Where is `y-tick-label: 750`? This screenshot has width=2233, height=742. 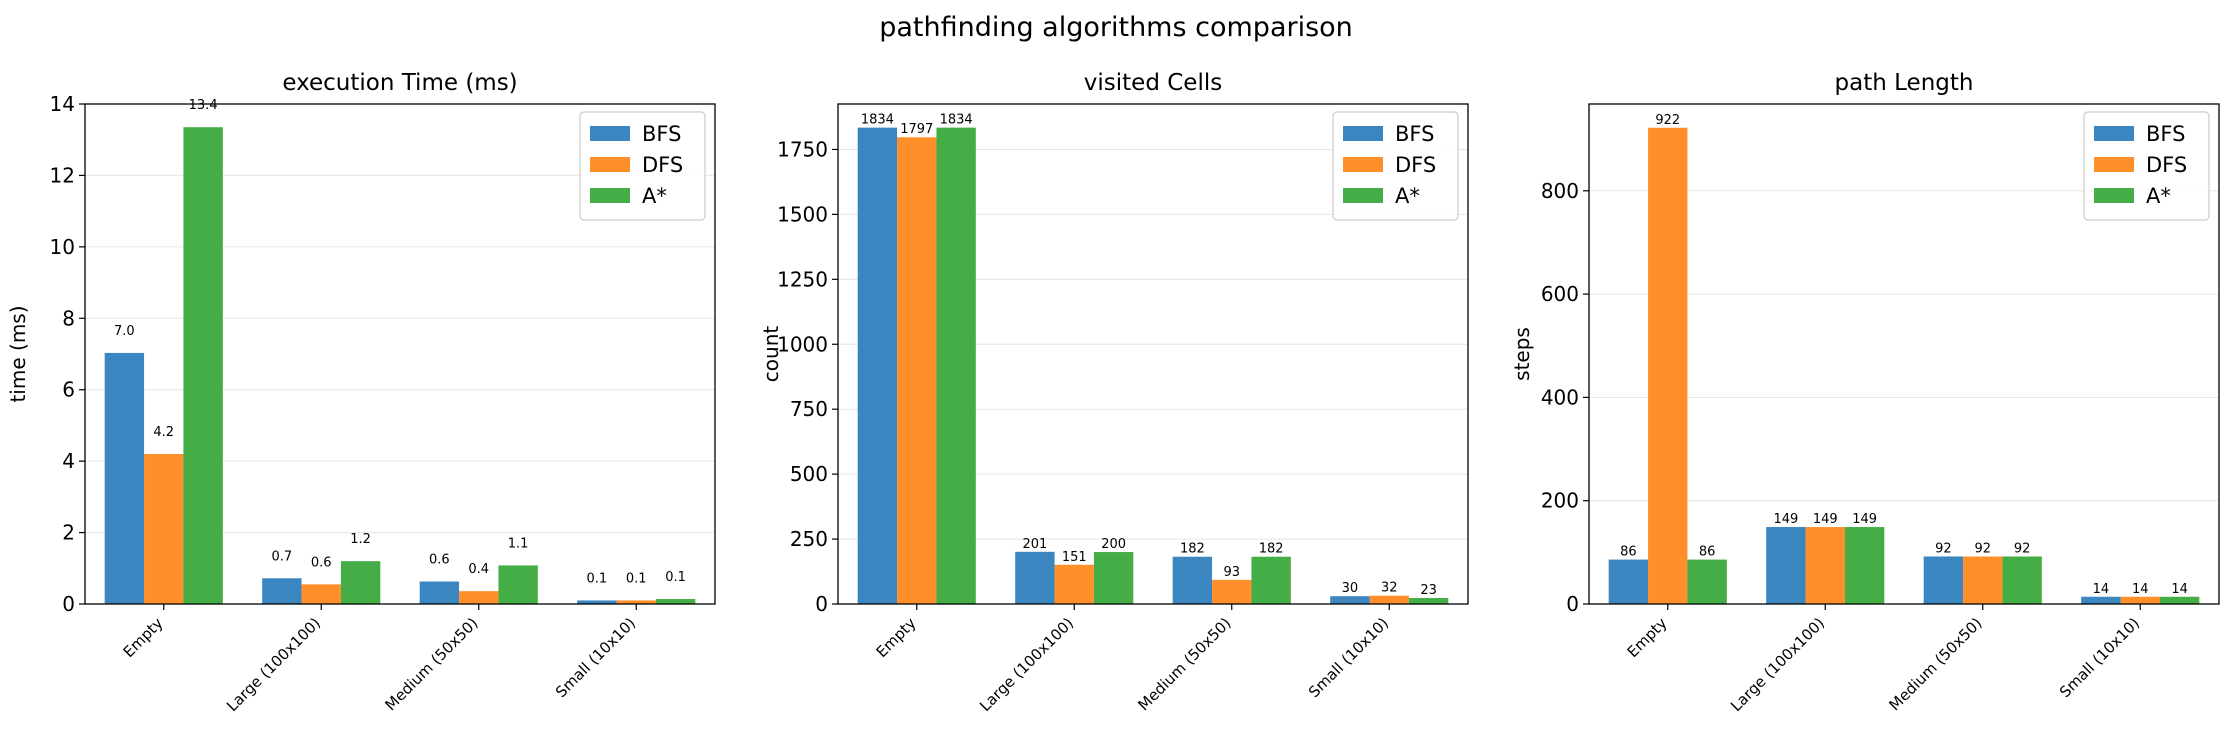
y-tick-label: 750 is located at coordinates (809, 409).